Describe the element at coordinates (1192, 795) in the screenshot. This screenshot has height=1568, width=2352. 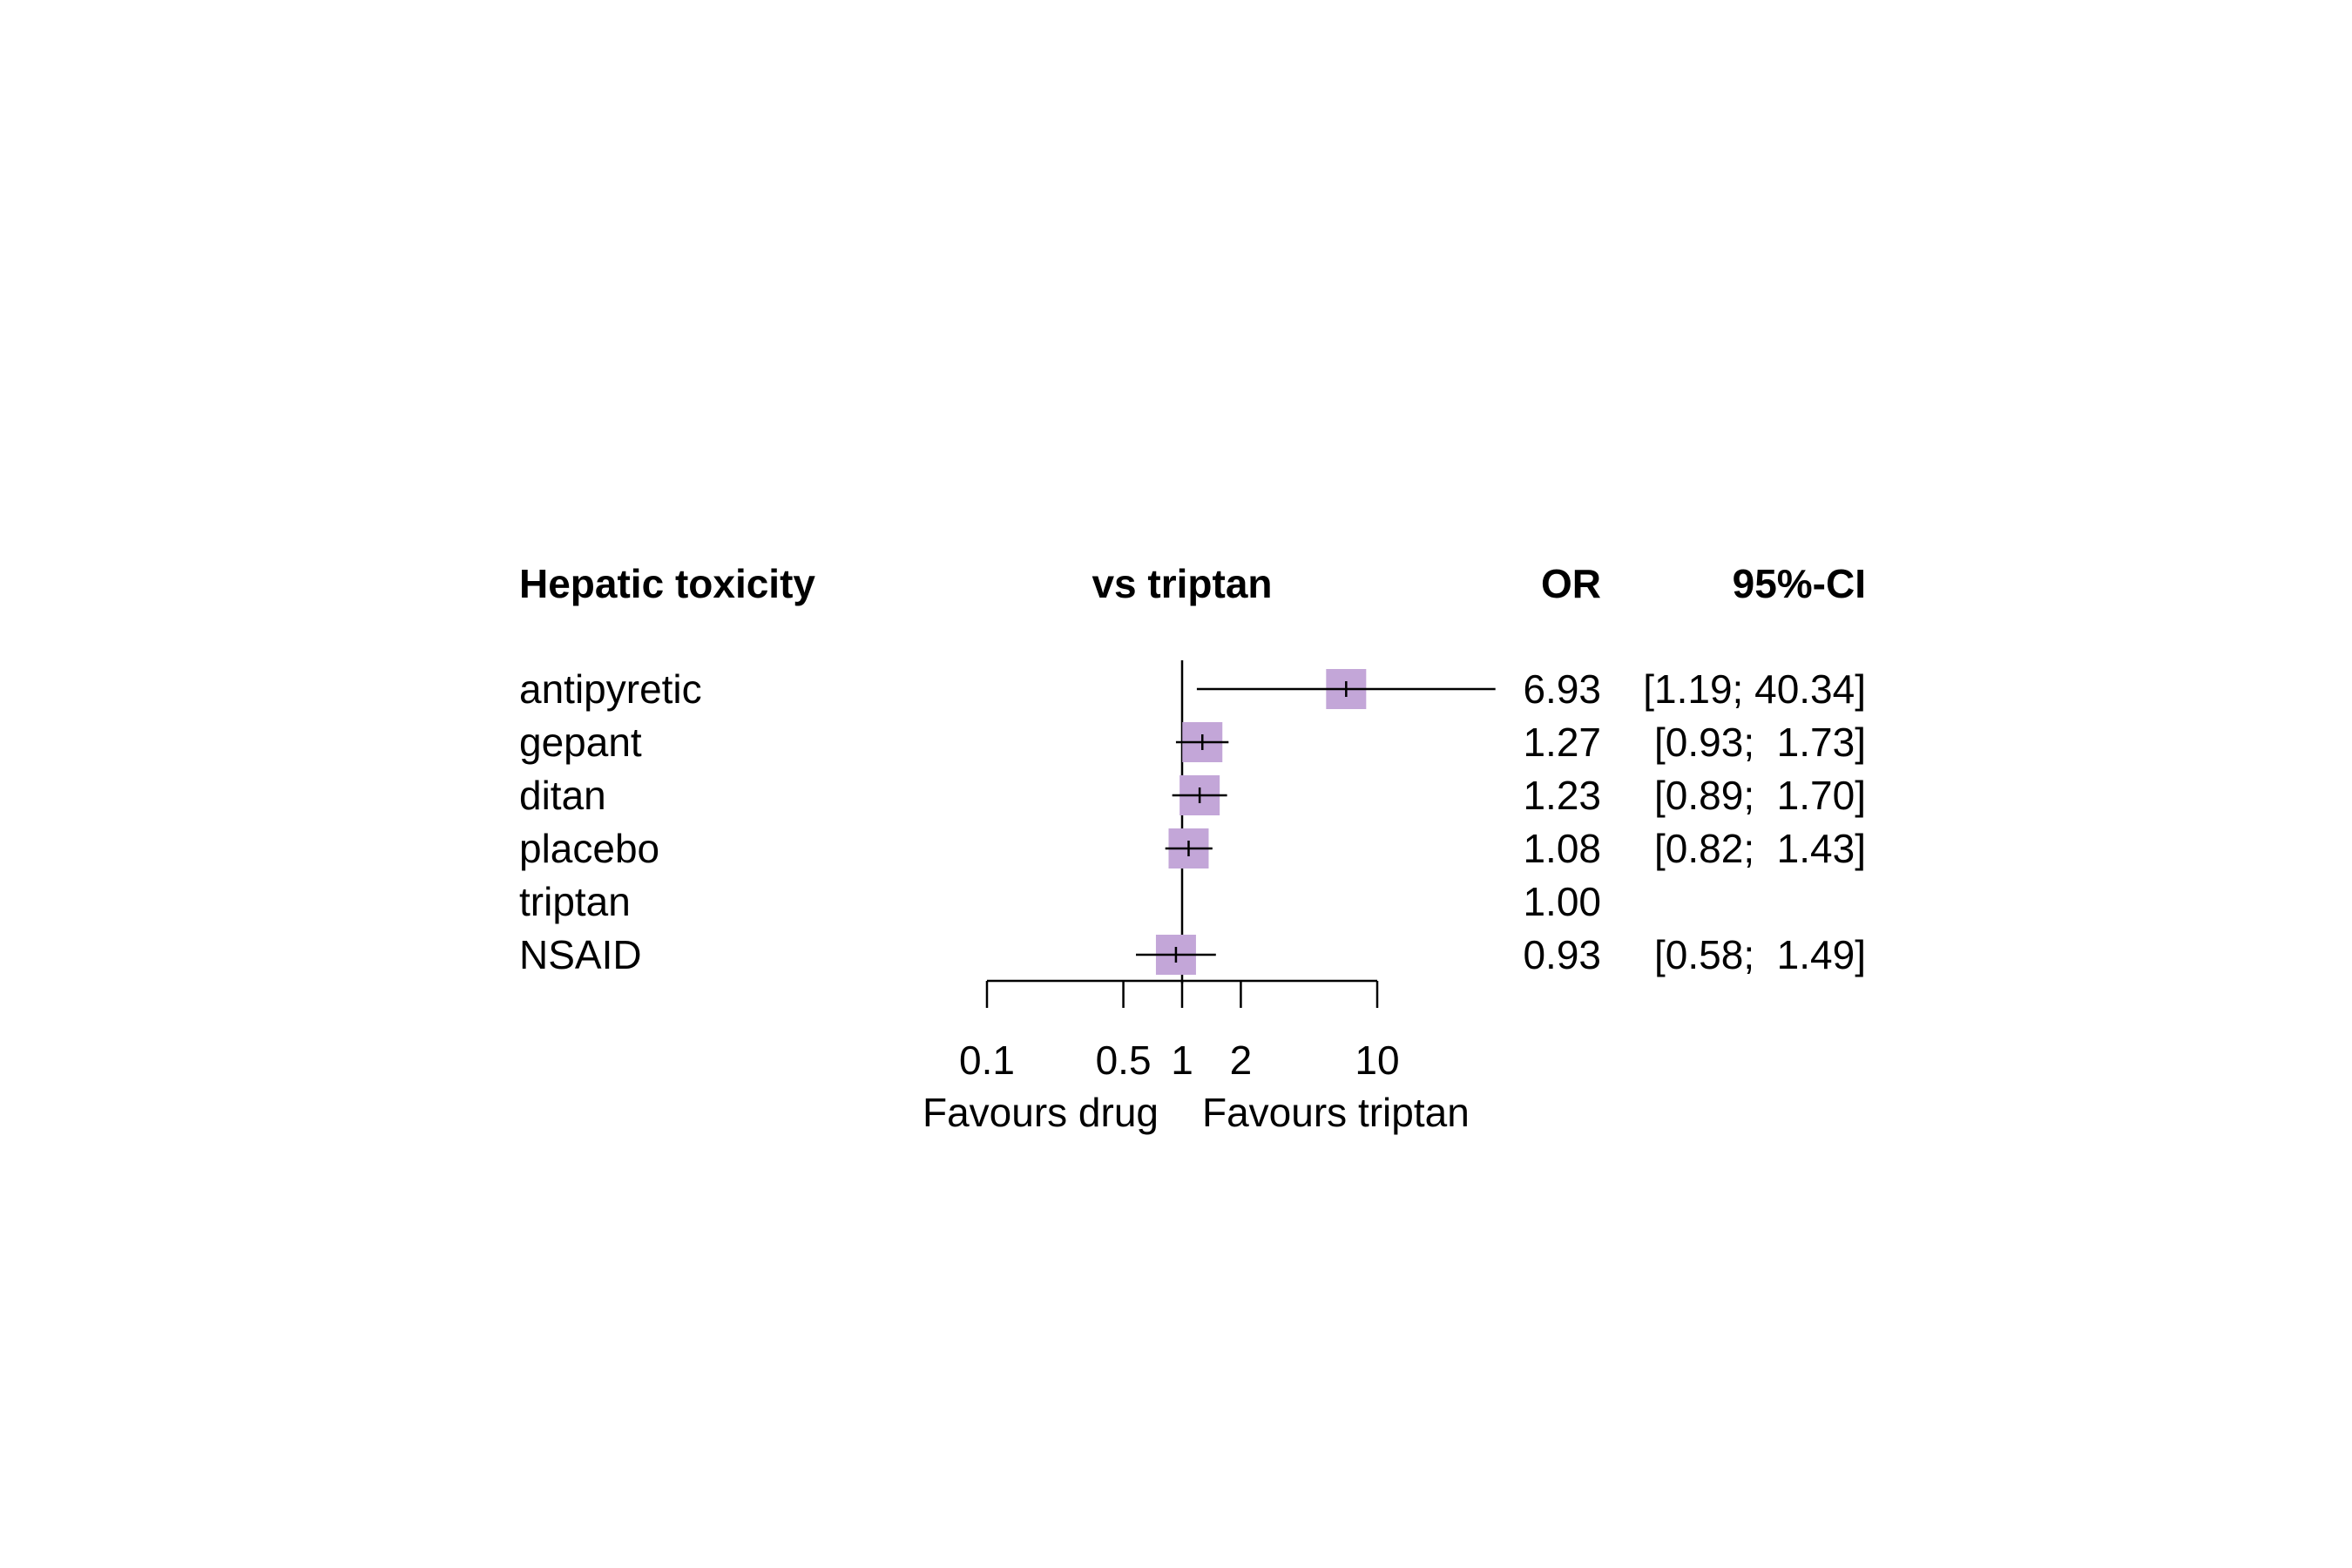
I see `forest-row: ditan 1.23 [0.89; 1.70]` at that location.